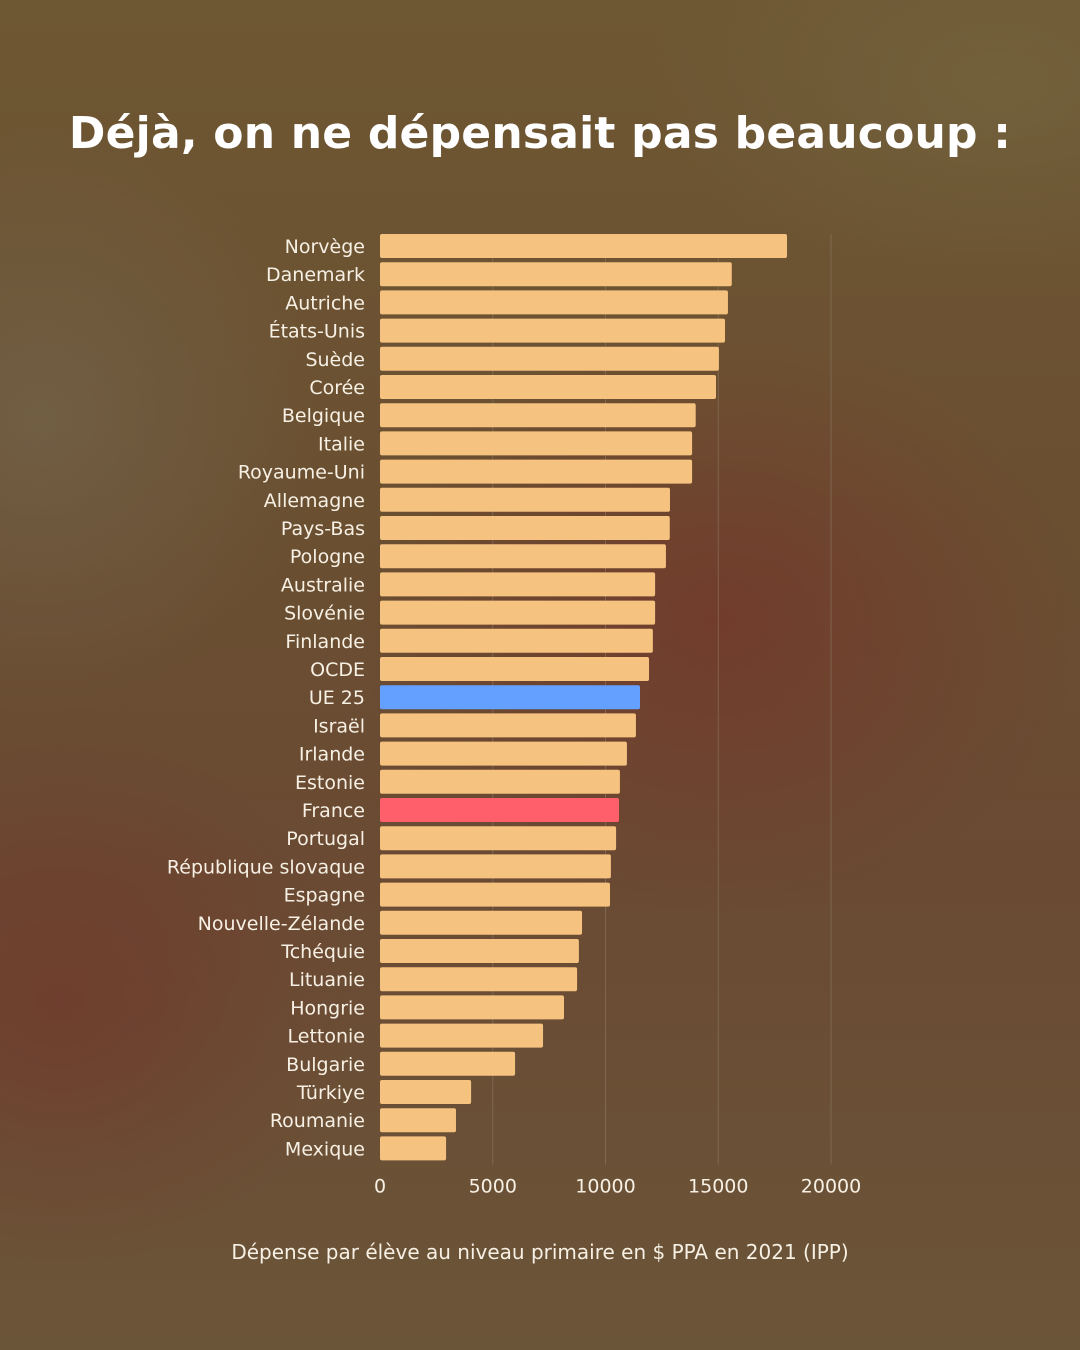 The width and height of the screenshot is (1080, 1350). Describe the element at coordinates (418, 1120) in the screenshot. I see `bar-roumanie` at that location.